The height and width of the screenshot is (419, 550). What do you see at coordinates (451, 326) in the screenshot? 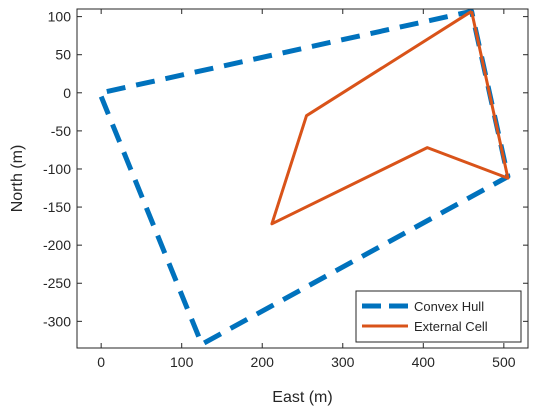
I see `legend-label-external-cell: External Cell` at bounding box center [451, 326].